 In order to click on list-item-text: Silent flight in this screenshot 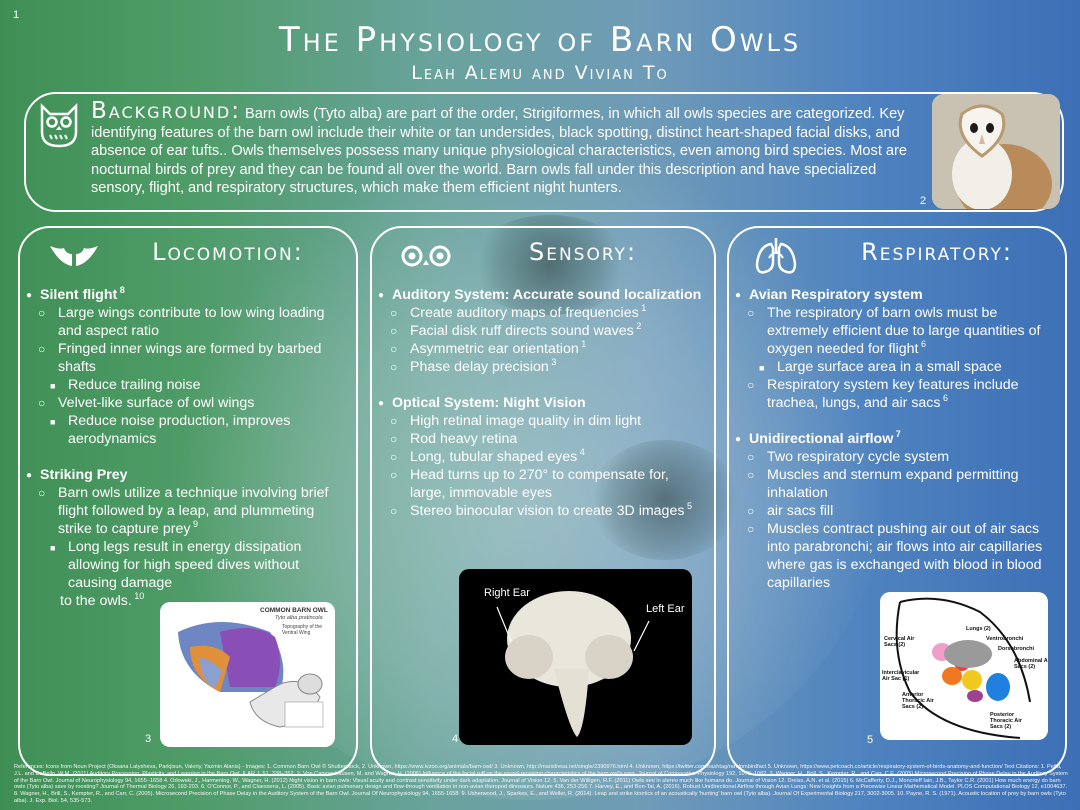, I will do `click(79, 295)`.